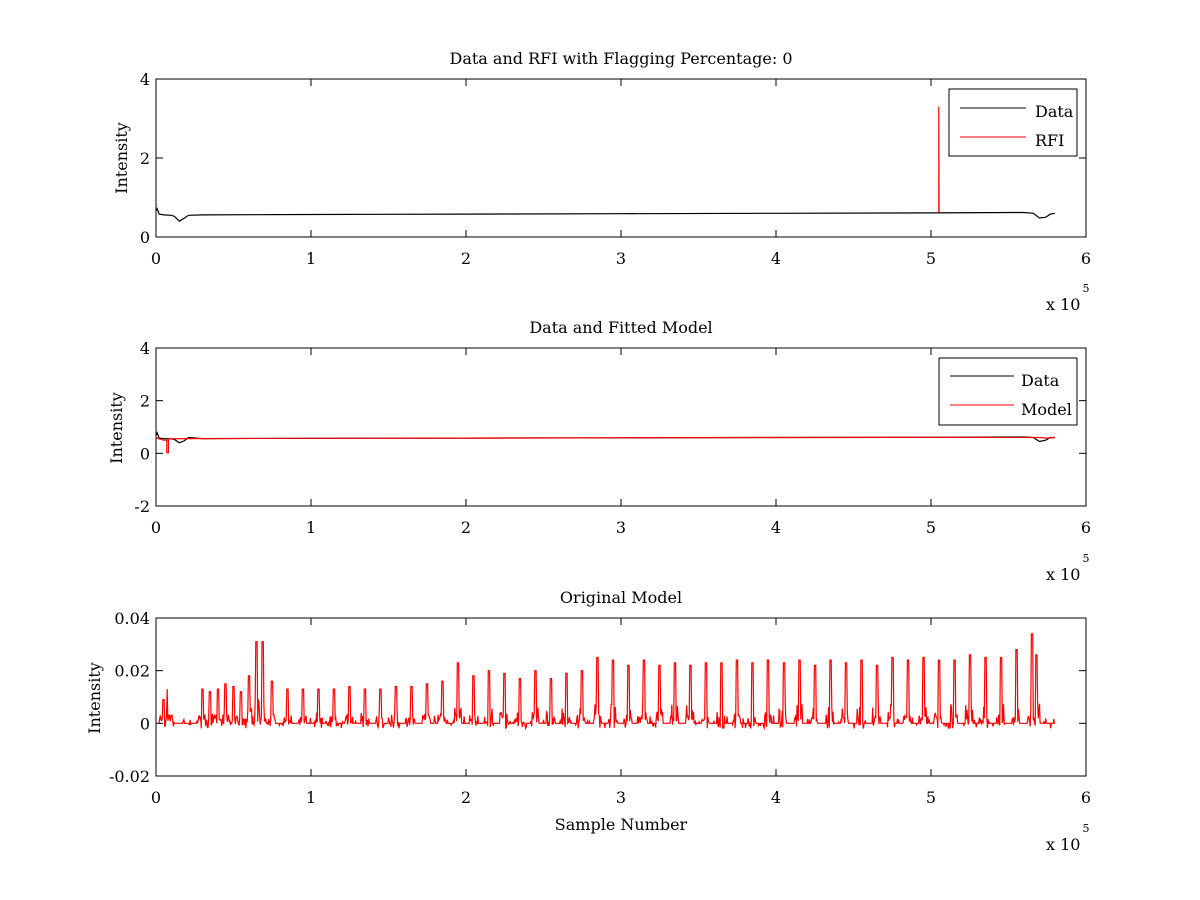 This screenshot has height=900, width=1200. Describe the element at coordinates (132, 618) in the screenshot. I see `y-tick-label: 0.04` at that location.